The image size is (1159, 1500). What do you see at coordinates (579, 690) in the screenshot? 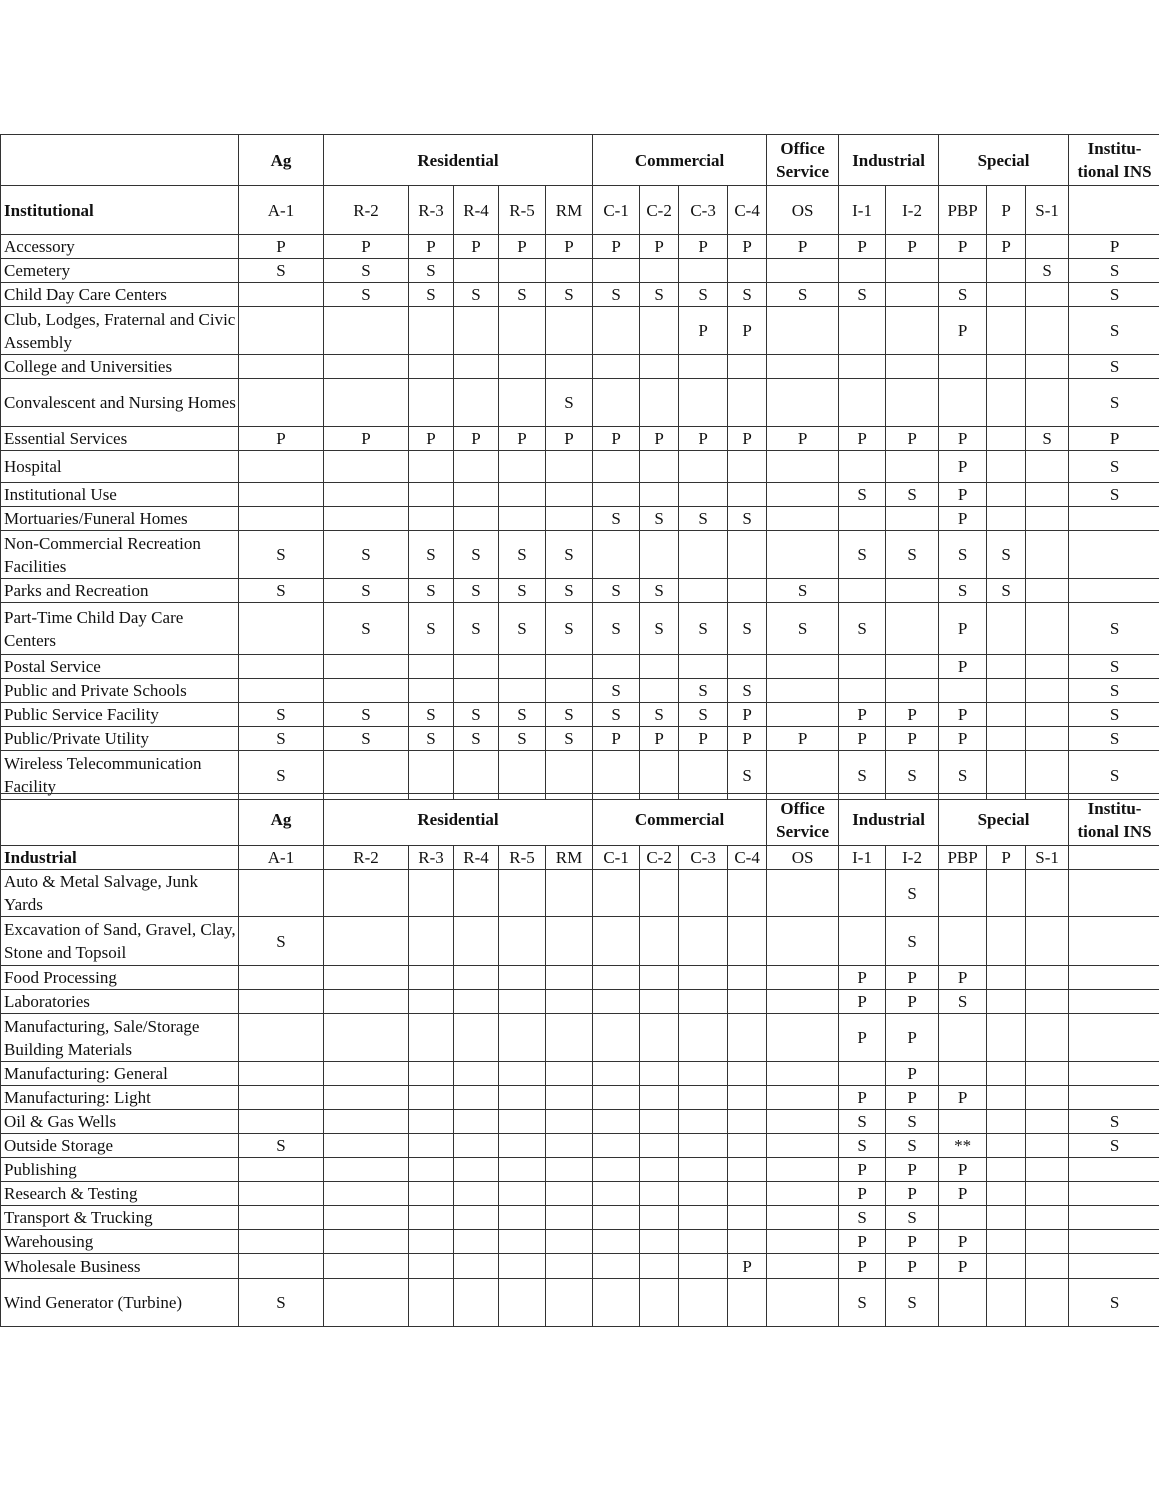
I see `table-row: Public and Private Schools S S S S` at bounding box center [579, 690].